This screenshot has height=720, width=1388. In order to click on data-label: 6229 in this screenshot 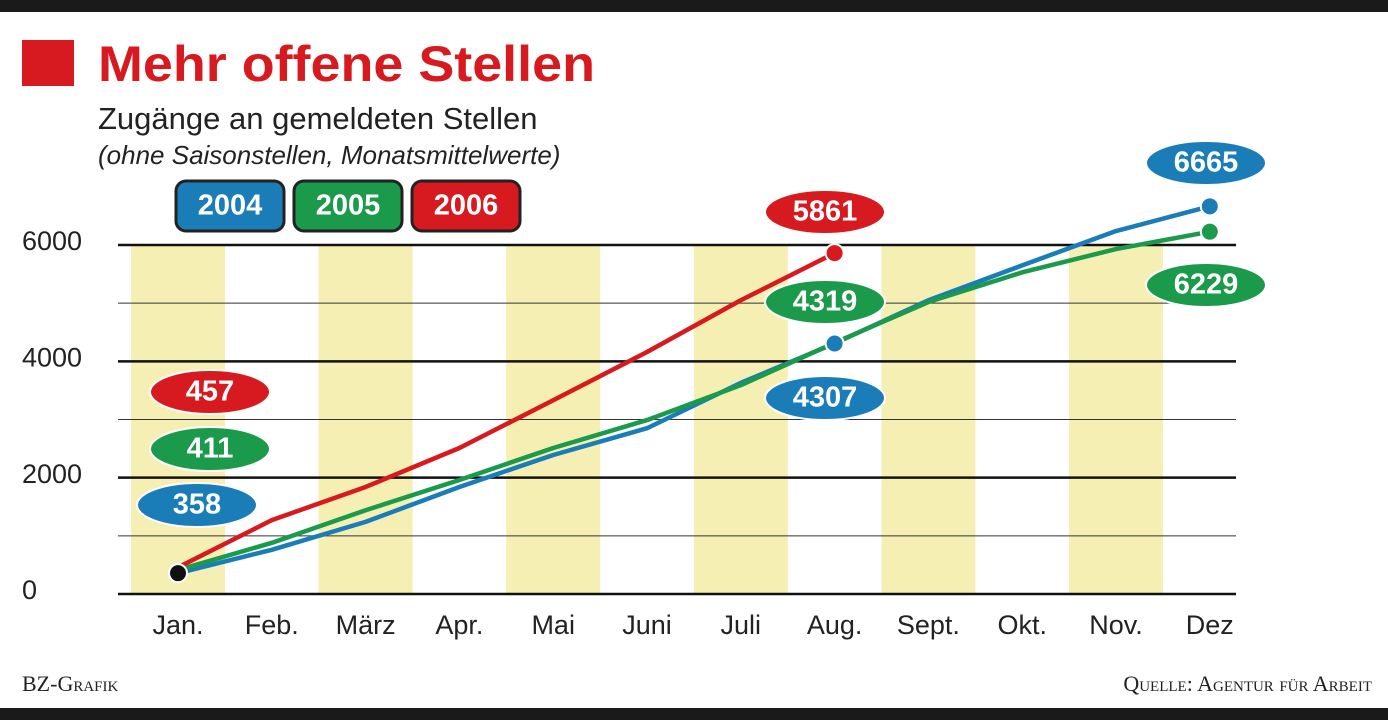, I will do `click(1206, 285)`.